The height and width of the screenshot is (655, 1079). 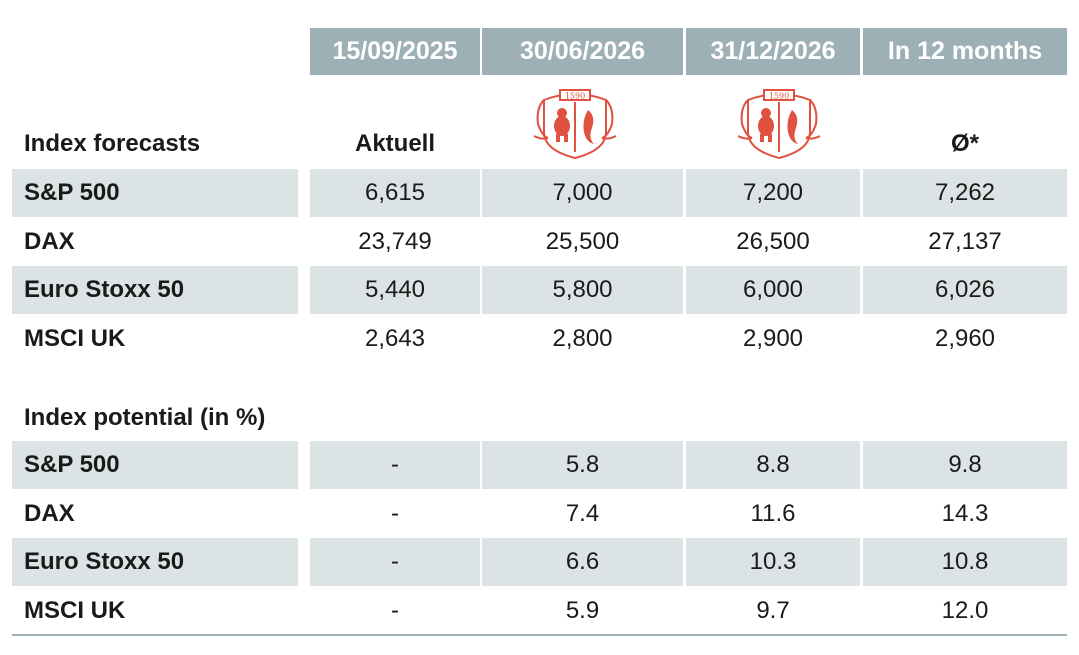 I want to click on value-cell: 6,615, so click(x=395, y=193).